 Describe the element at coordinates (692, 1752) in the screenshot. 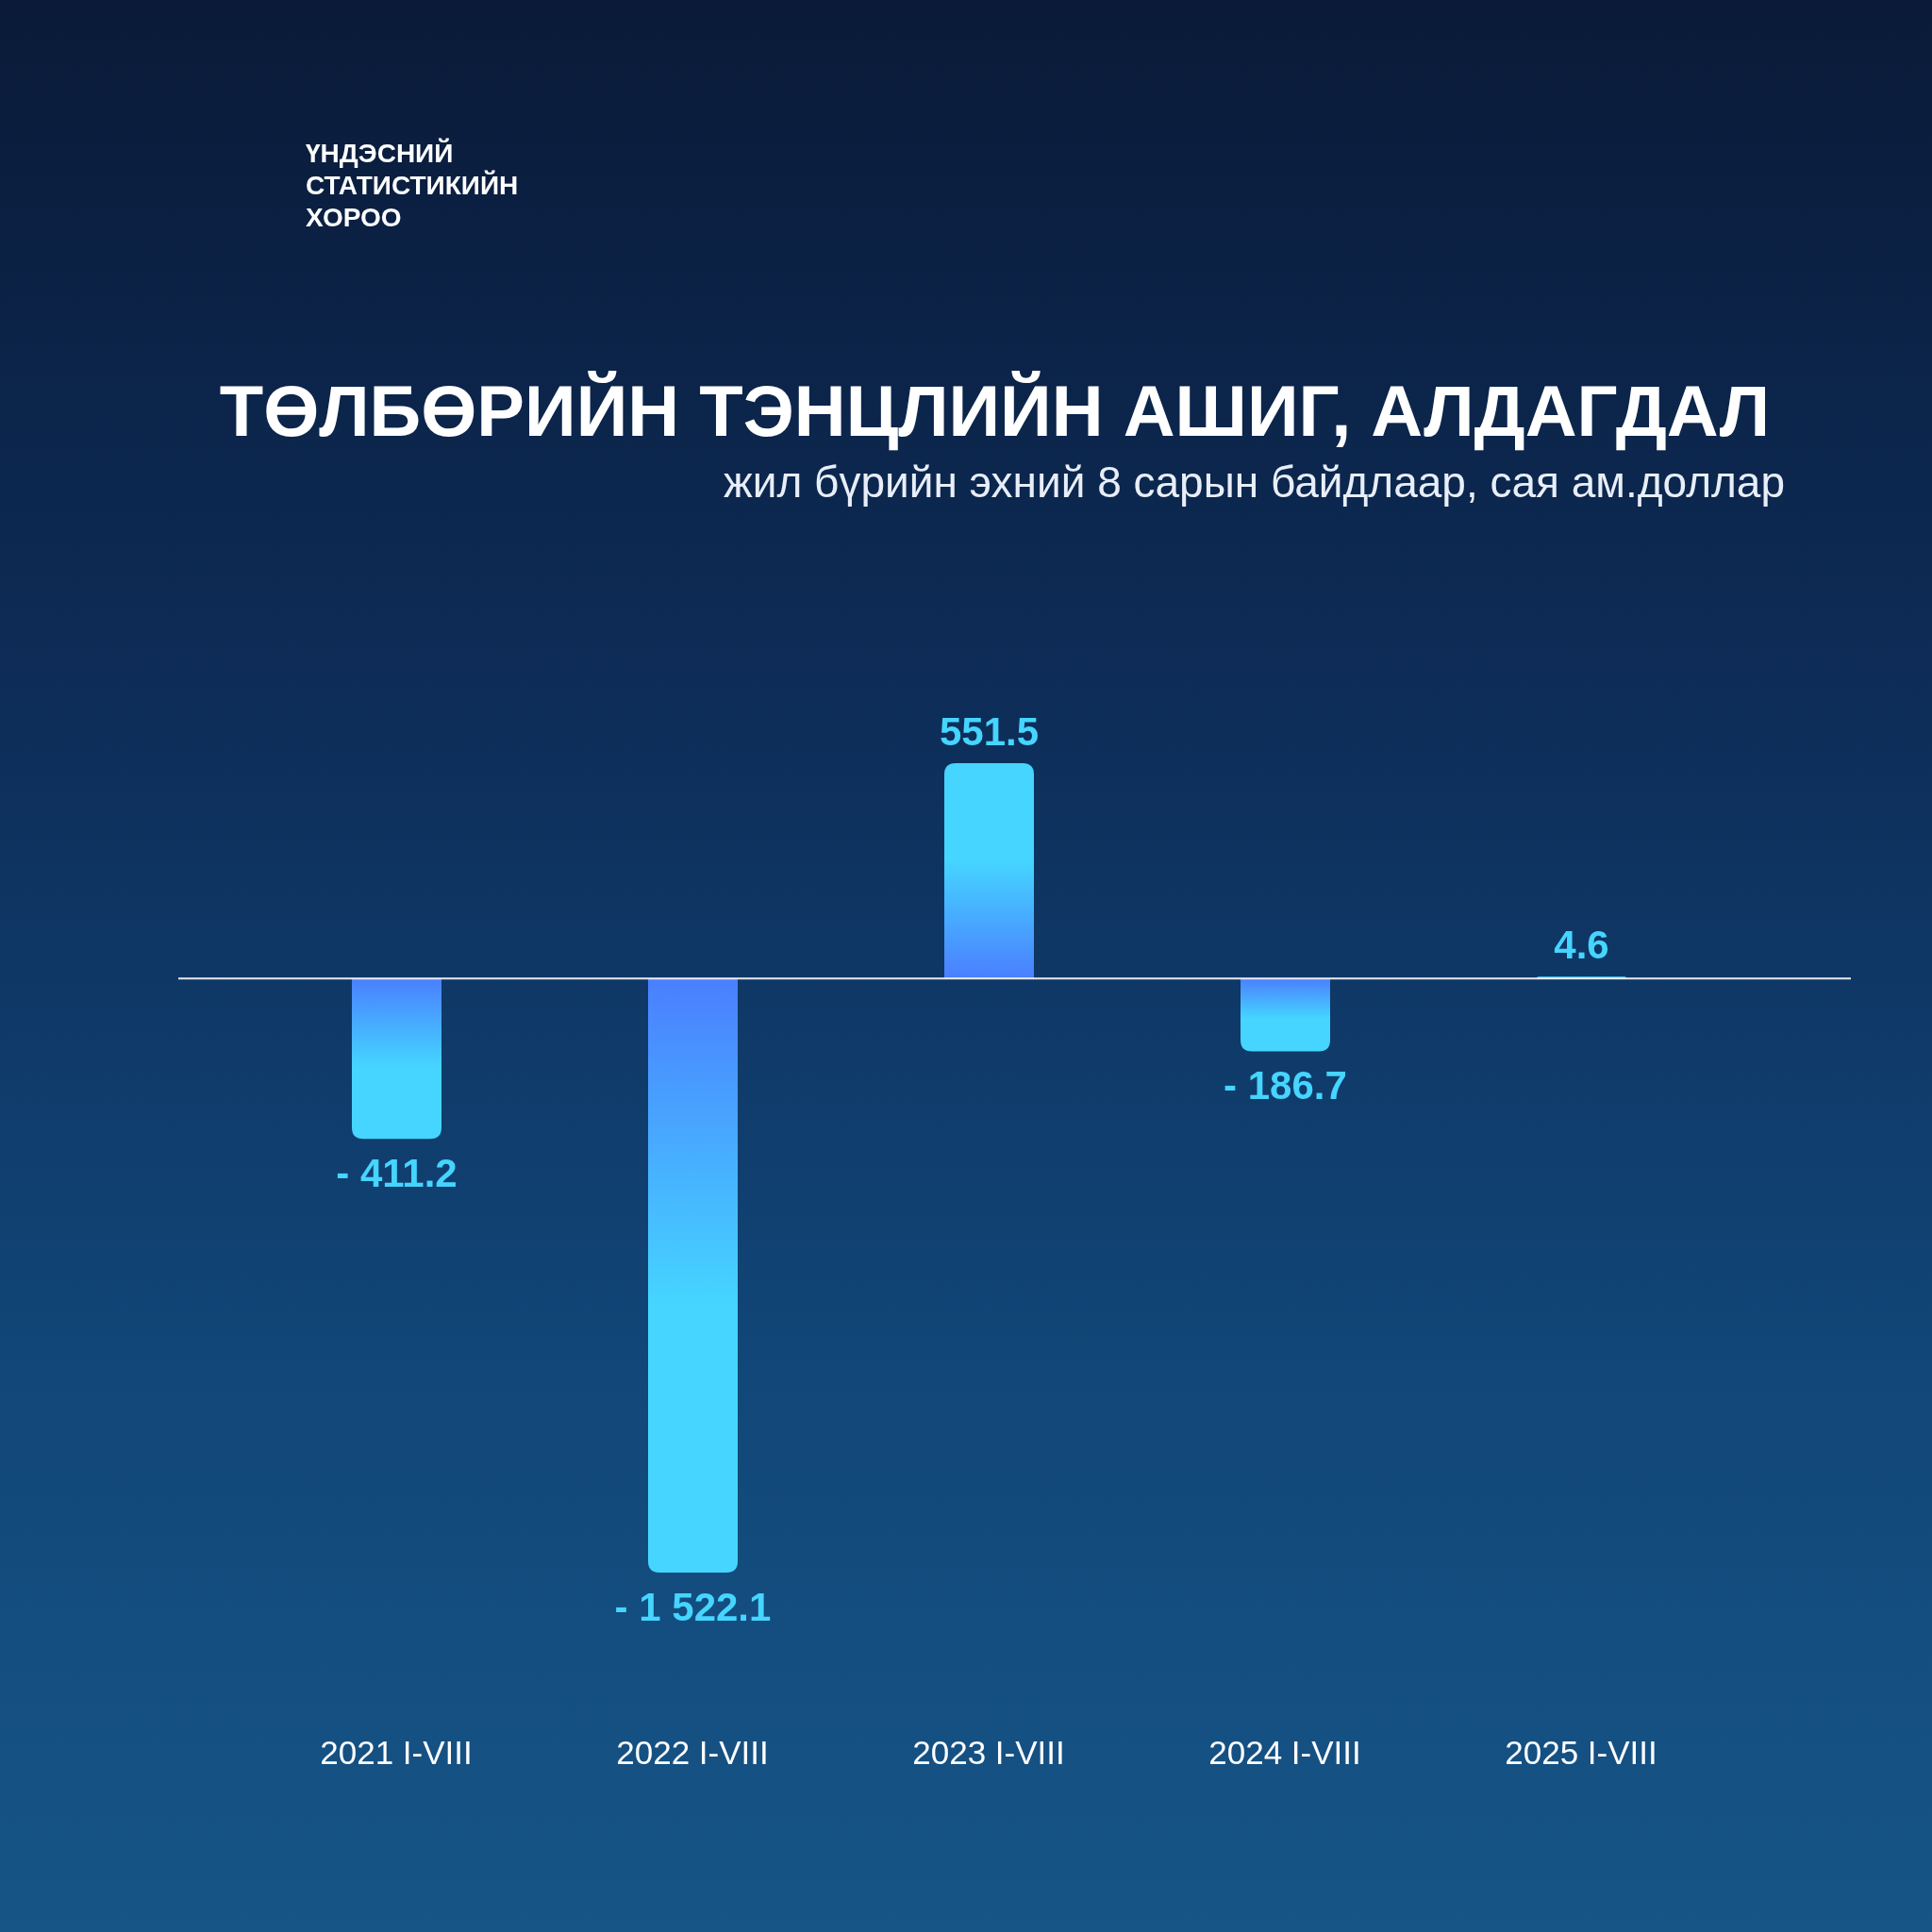

I see `x-tick-label: 2022 I-VIII` at that location.